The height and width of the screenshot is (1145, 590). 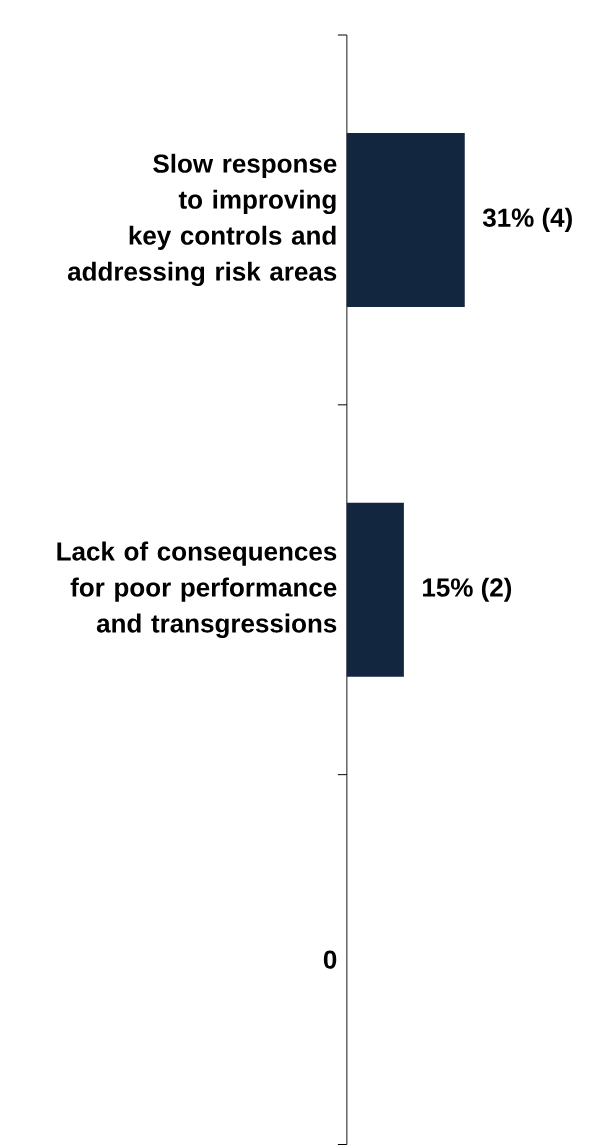 What do you see at coordinates (467, 589) in the screenshot?
I see `data-label: 15% (2)` at bounding box center [467, 589].